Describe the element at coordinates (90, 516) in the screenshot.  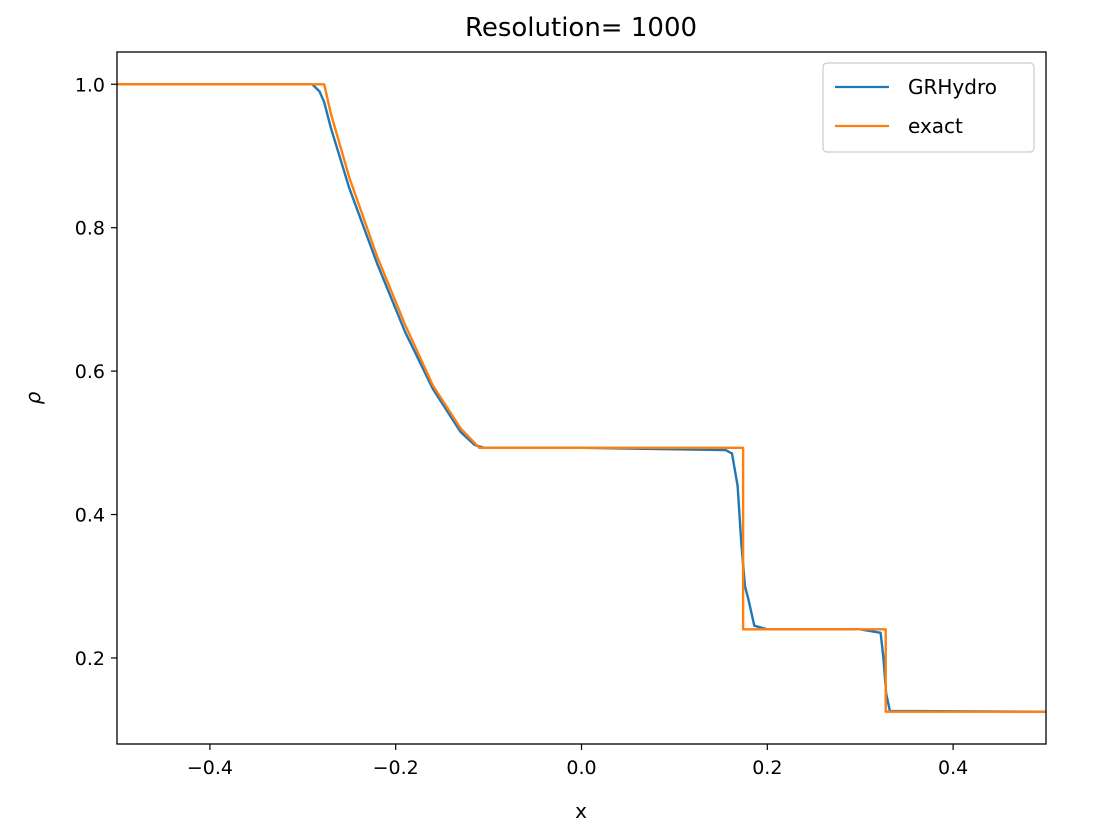
I see `y-tick-label: 0.4` at that location.